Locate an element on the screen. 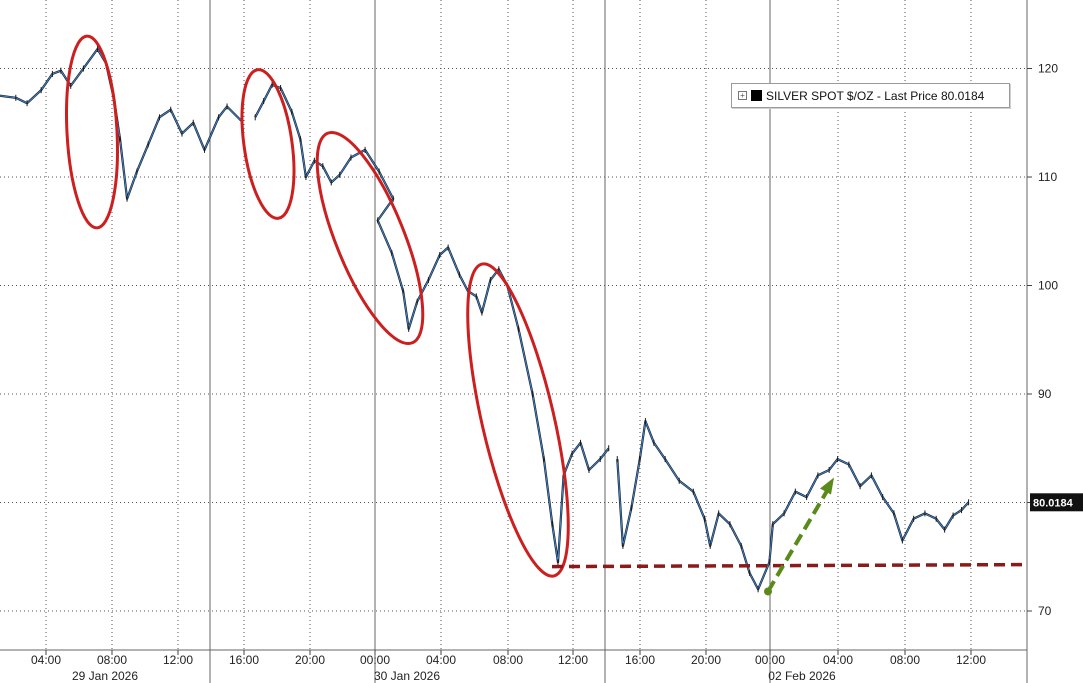 Image resolution: width=1083 pixels, height=683 pixels. y-axis: 70809010011012080.0184 is located at coordinates (1055, 340).